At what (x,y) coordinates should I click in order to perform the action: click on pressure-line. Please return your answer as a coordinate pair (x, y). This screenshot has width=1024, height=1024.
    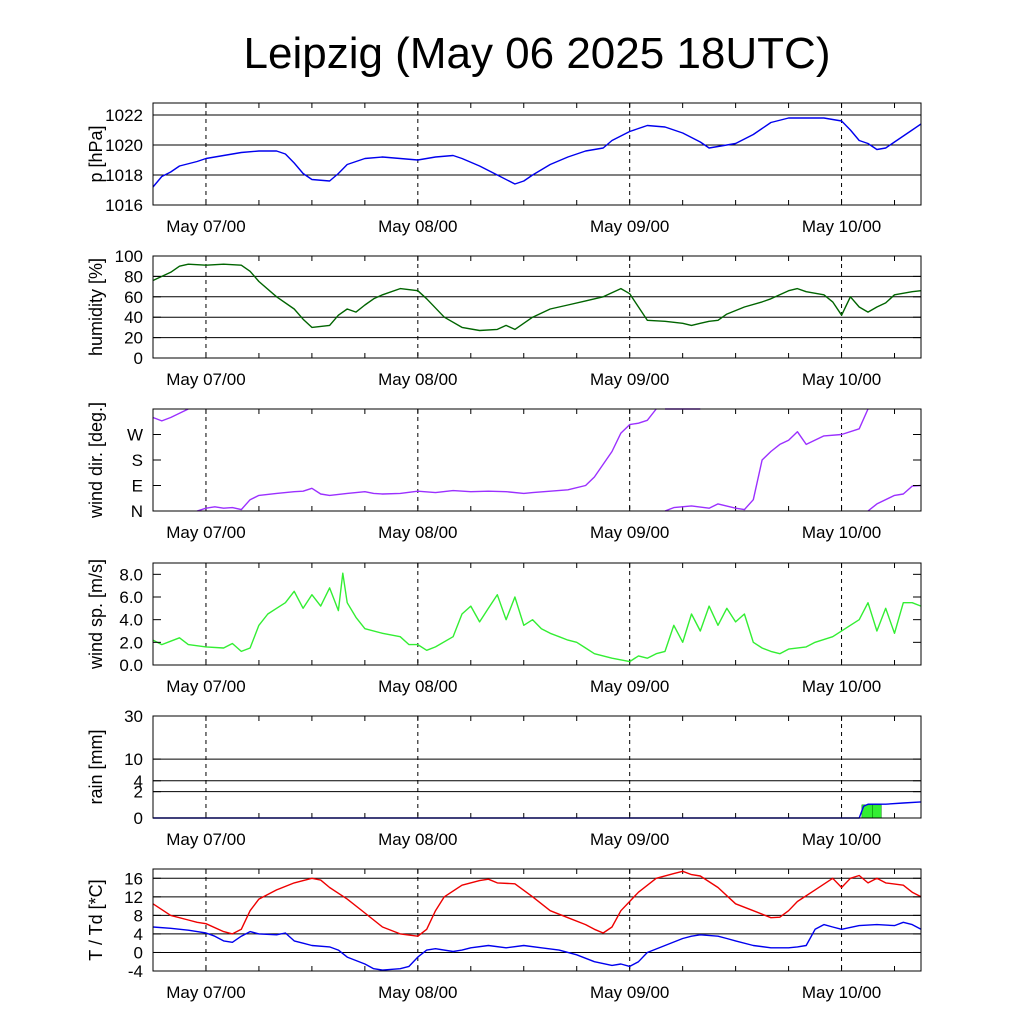
    Looking at the image, I should click on (537, 152).